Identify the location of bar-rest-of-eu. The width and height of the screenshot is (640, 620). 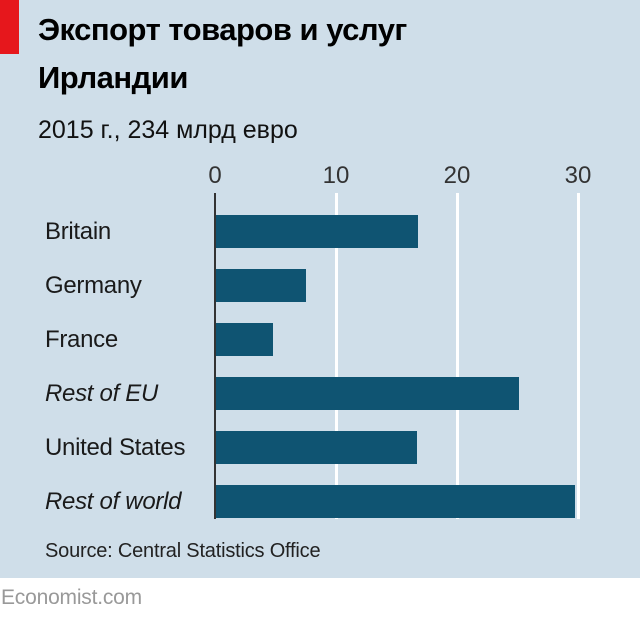
(367, 393).